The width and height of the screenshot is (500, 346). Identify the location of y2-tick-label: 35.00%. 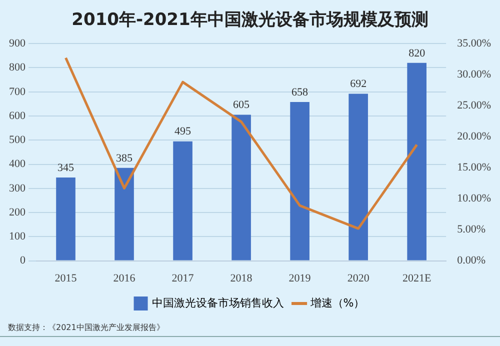
(474, 43).